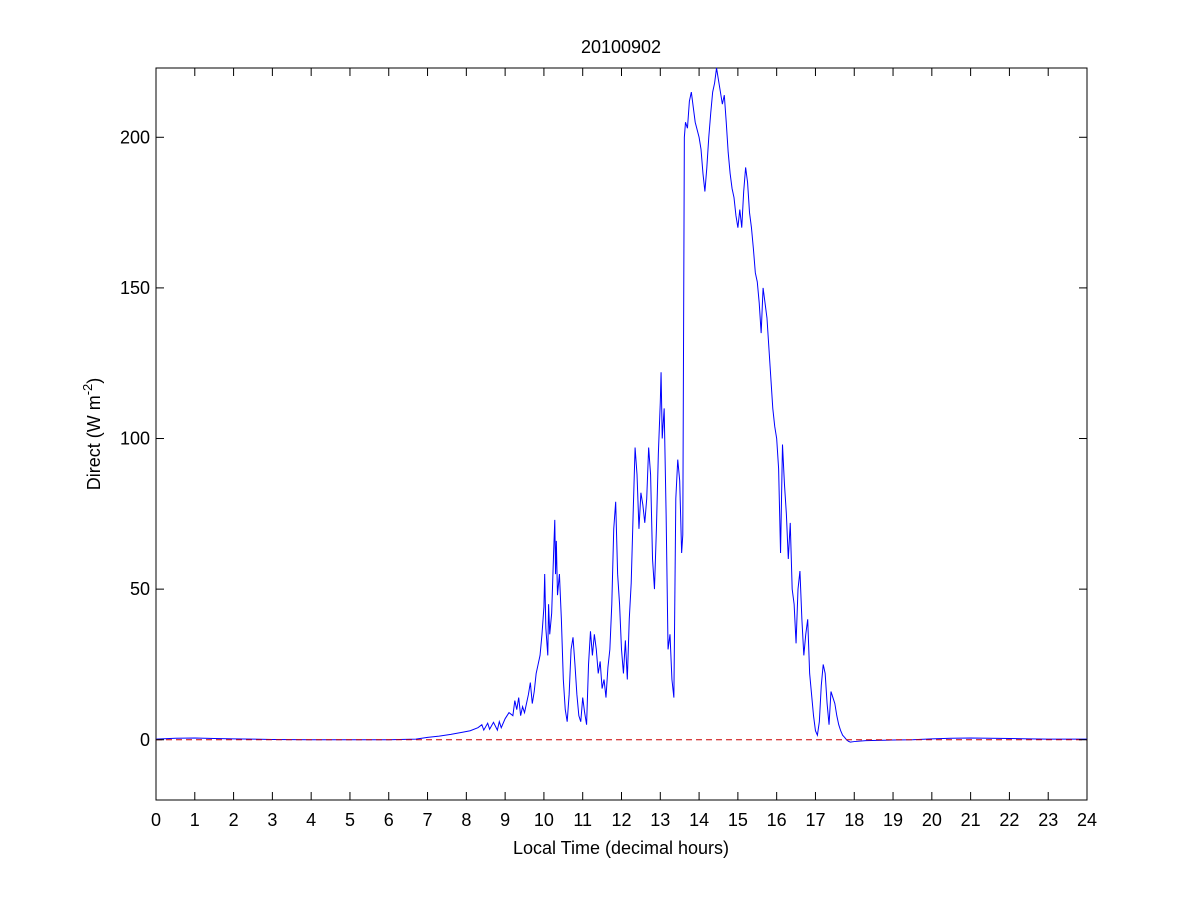 This screenshot has height=900, width=1201. I want to click on x-tick-label: 10, so click(544, 820).